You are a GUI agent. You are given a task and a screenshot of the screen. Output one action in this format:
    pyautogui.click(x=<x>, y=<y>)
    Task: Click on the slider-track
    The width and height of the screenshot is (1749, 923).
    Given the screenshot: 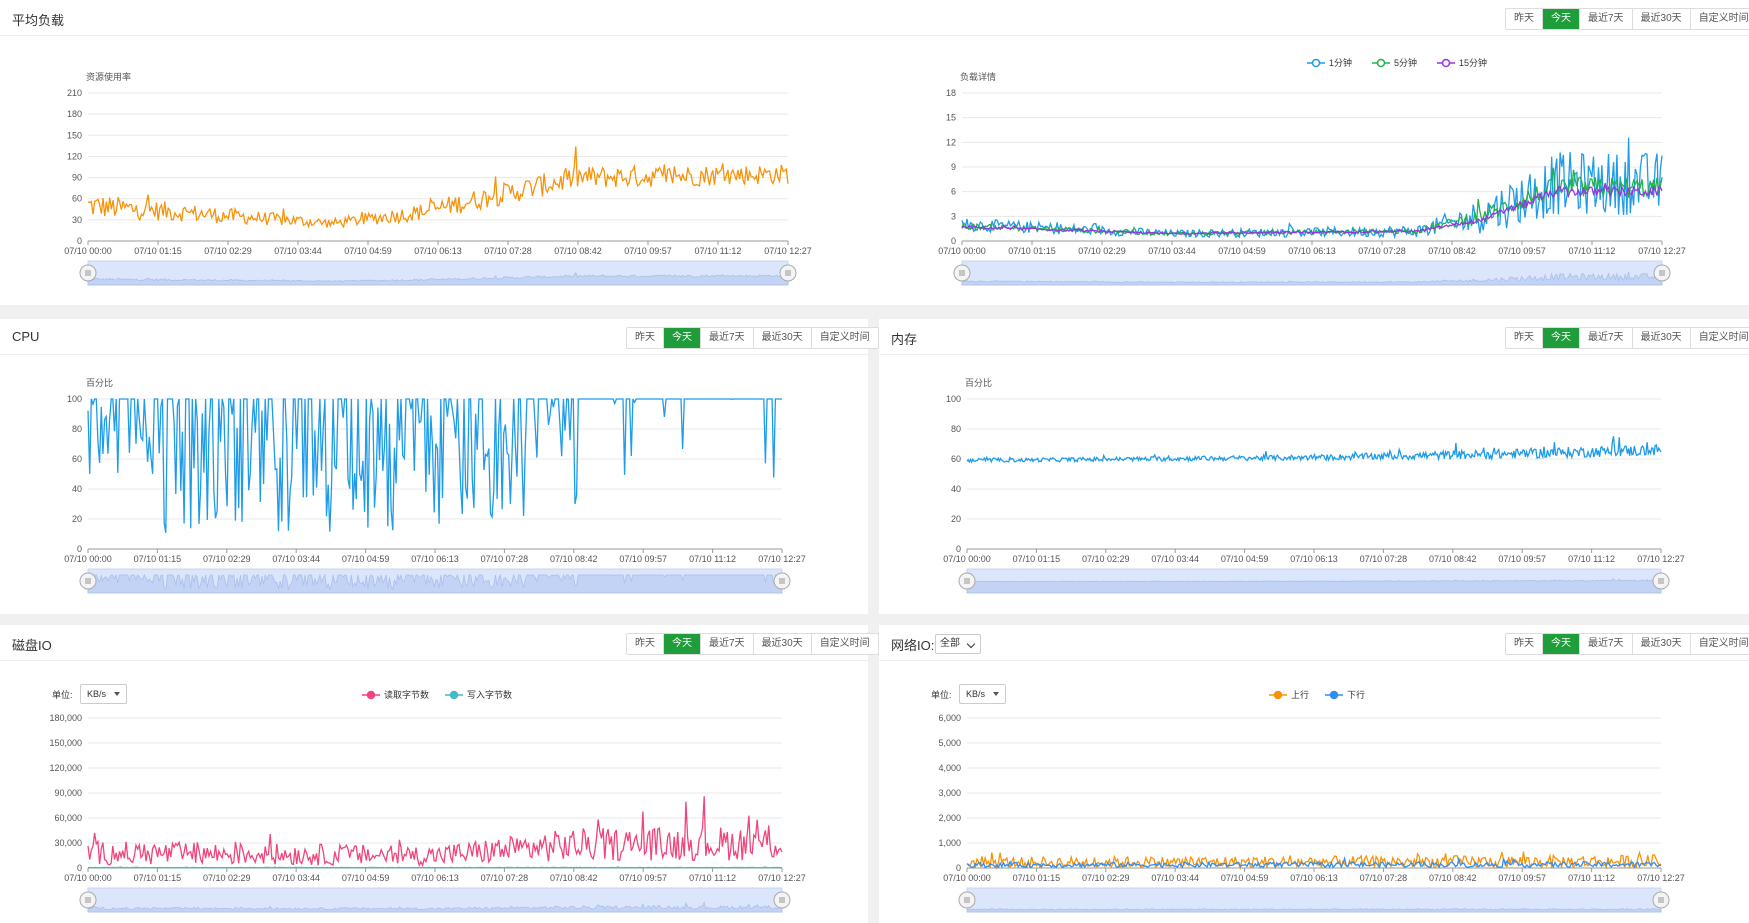 What is the action you would take?
    pyautogui.click(x=1314, y=900)
    